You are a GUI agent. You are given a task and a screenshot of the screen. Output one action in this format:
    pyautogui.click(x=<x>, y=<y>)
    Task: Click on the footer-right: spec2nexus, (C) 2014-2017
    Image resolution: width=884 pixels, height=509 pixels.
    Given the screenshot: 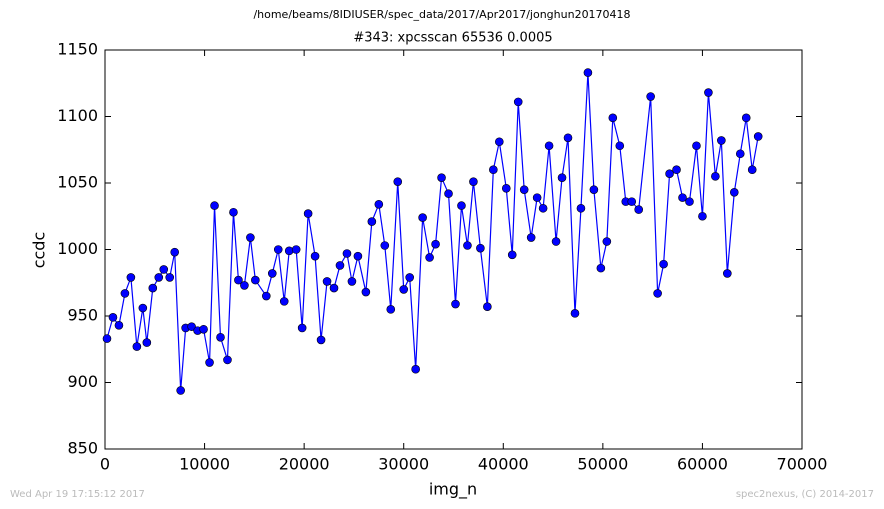 What is the action you would take?
    pyautogui.click(x=805, y=494)
    